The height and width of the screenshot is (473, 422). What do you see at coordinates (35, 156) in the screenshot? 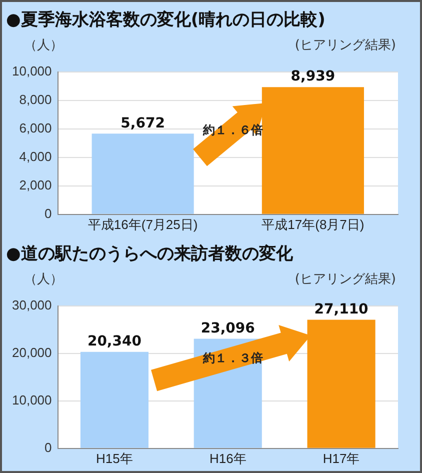
I see `y-tick-label: 4,000` at bounding box center [35, 156].